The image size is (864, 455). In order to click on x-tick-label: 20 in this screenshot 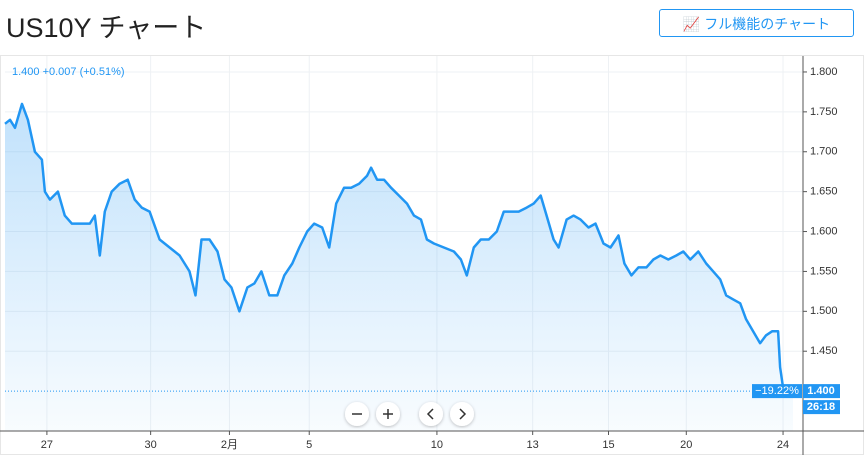, I will do `click(686, 445)`.